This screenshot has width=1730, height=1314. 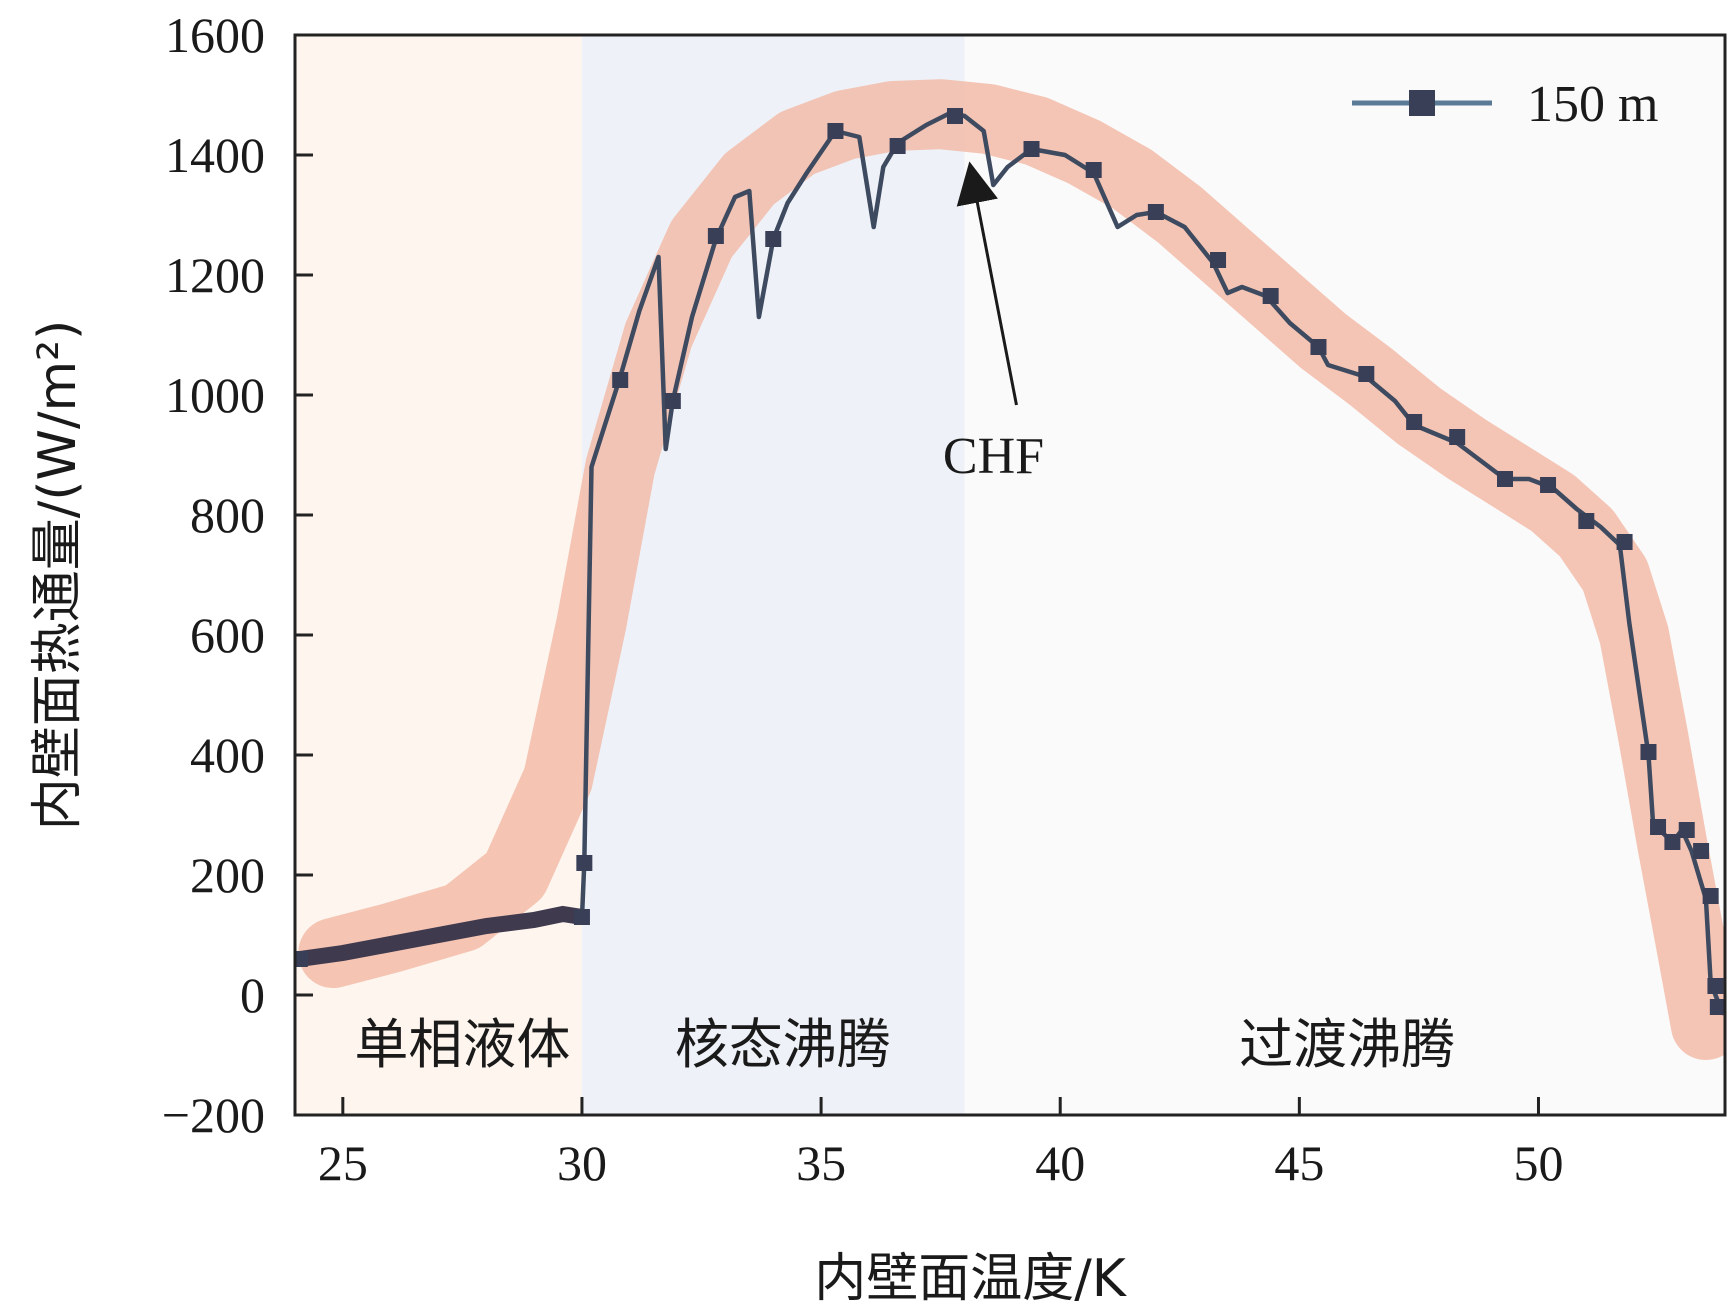 What do you see at coordinates (1505, 104) in the screenshot?
I see `legend: 150 m` at bounding box center [1505, 104].